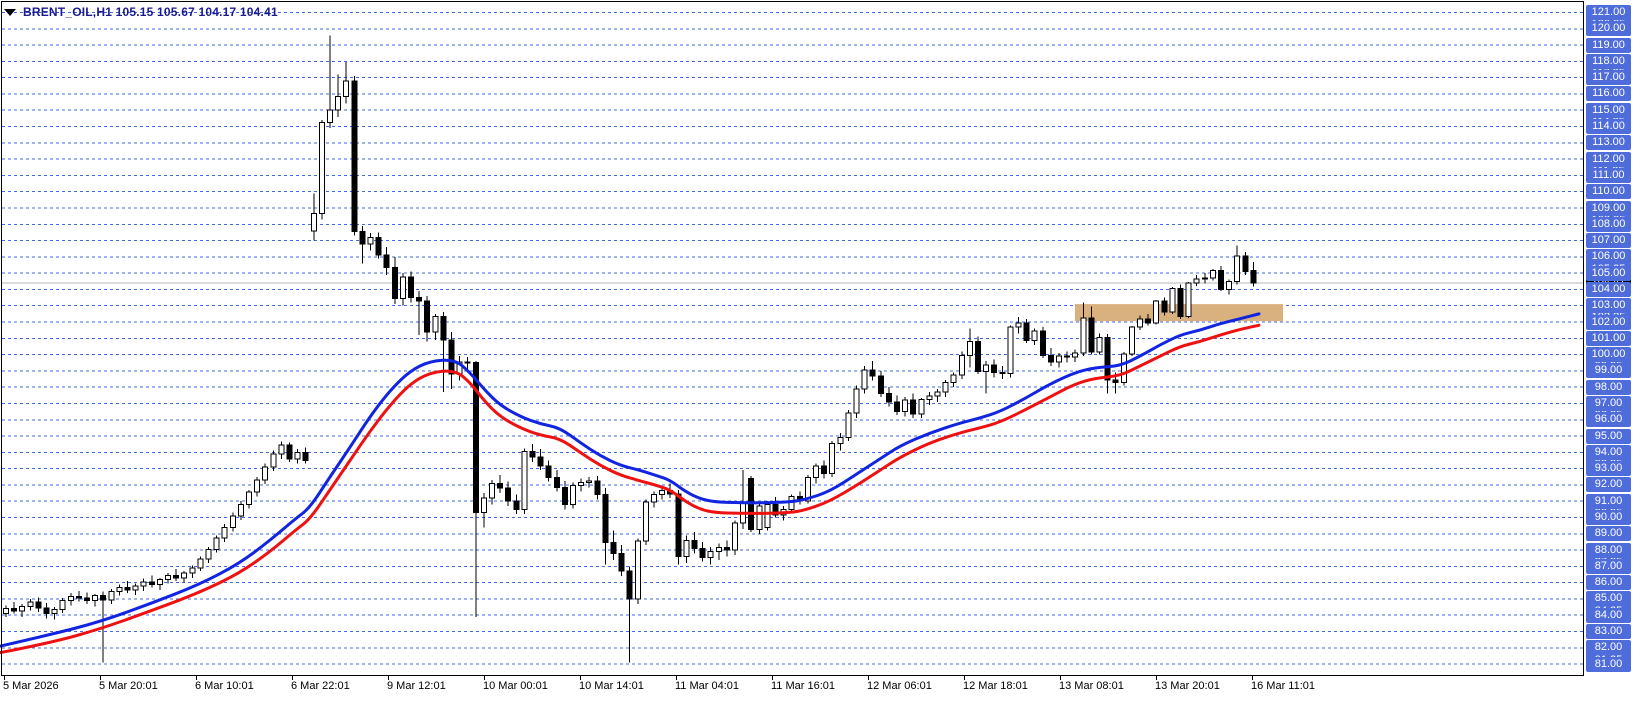 The height and width of the screenshot is (703, 1641). What do you see at coordinates (707, 686) in the screenshot?
I see `time-label: 11 Mar 04:01` at bounding box center [707, 686].